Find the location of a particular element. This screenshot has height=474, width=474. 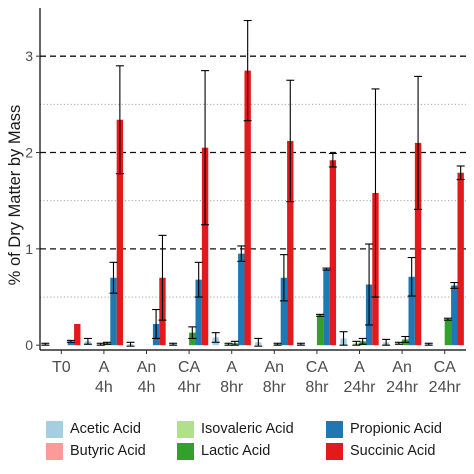

y-tick-label: 2 is located at coordinates (29, 153).